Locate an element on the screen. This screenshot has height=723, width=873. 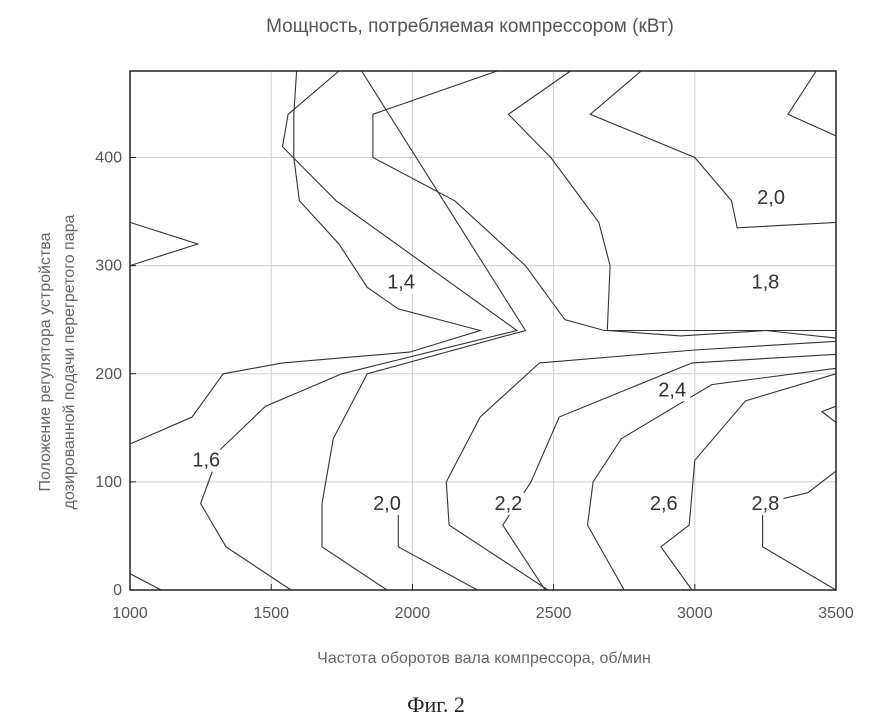
x-tick-label-3: 2500 is located at coordinates (554, 613).